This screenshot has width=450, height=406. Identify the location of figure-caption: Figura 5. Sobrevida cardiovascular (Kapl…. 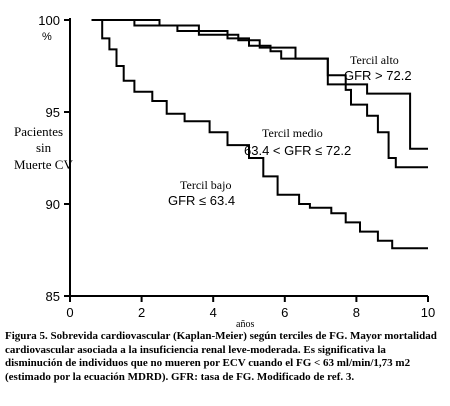
(221, 356).